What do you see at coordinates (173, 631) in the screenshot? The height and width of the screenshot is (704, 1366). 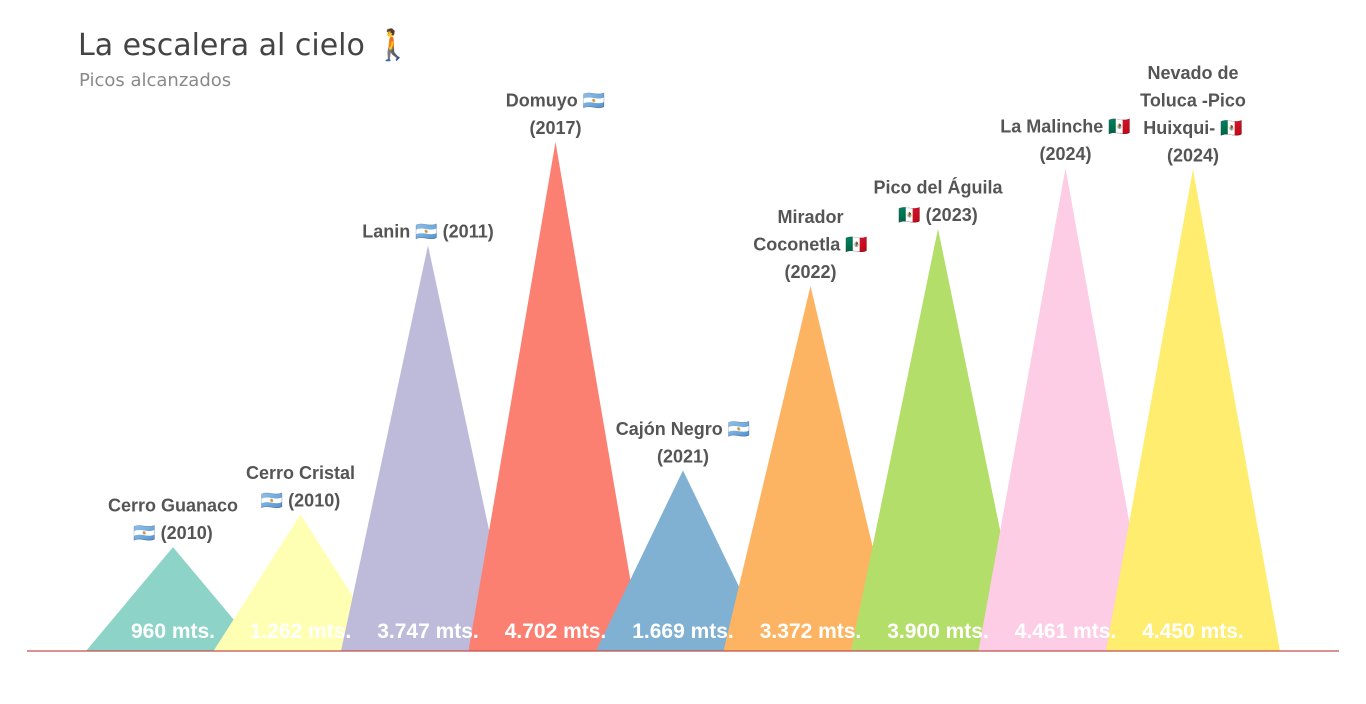 I see `value-label: 960 mts.` at bounding box center [173, 631].